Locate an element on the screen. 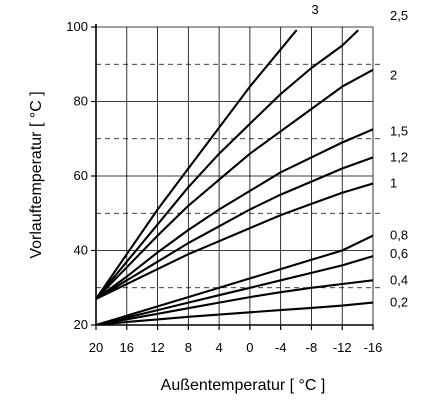 This screenshot has height=404, width=424. x-tick-label: 8 is located at coordinates (188, 347).